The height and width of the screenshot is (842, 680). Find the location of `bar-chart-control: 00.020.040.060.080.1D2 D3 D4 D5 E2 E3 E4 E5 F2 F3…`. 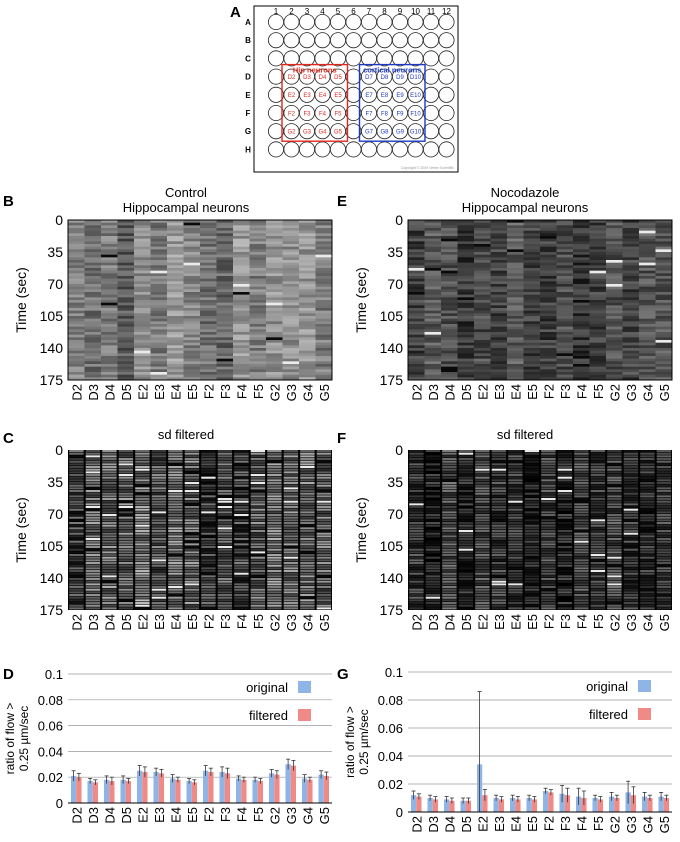

bar-chart-control: 00.020.040.060.080.1D2 D3 D4 D5 E2 E3 E4 E5 F2 F3… is located at coordinates (167, 745).